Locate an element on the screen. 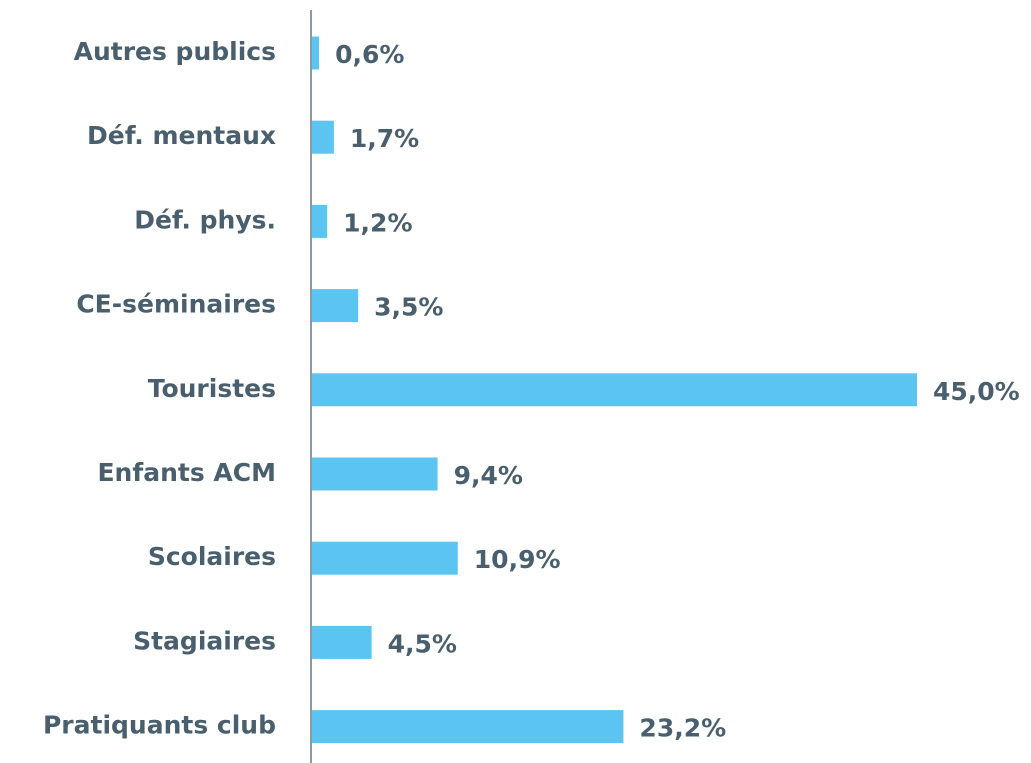  data-label: 3,5% is located at coordinates (408, 307).